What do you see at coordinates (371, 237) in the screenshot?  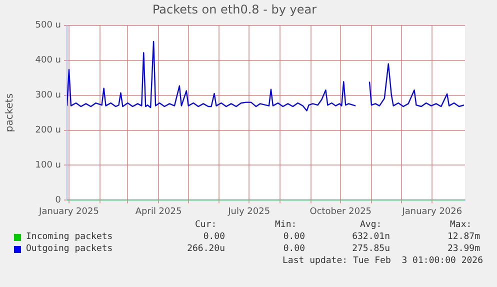 I see `text: 632.01n` at bounding box center [371, 237].